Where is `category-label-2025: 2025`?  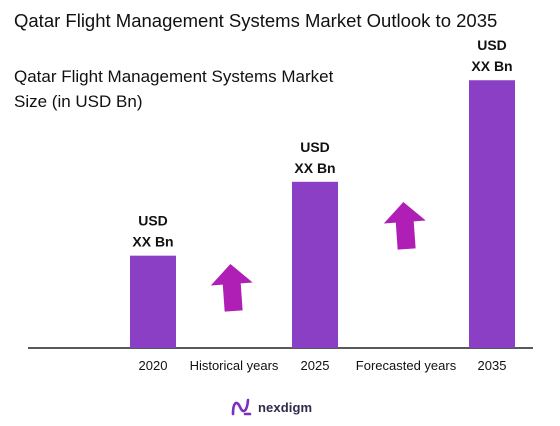 category-label-2025: 2025 is located at coordinates (315, 365).